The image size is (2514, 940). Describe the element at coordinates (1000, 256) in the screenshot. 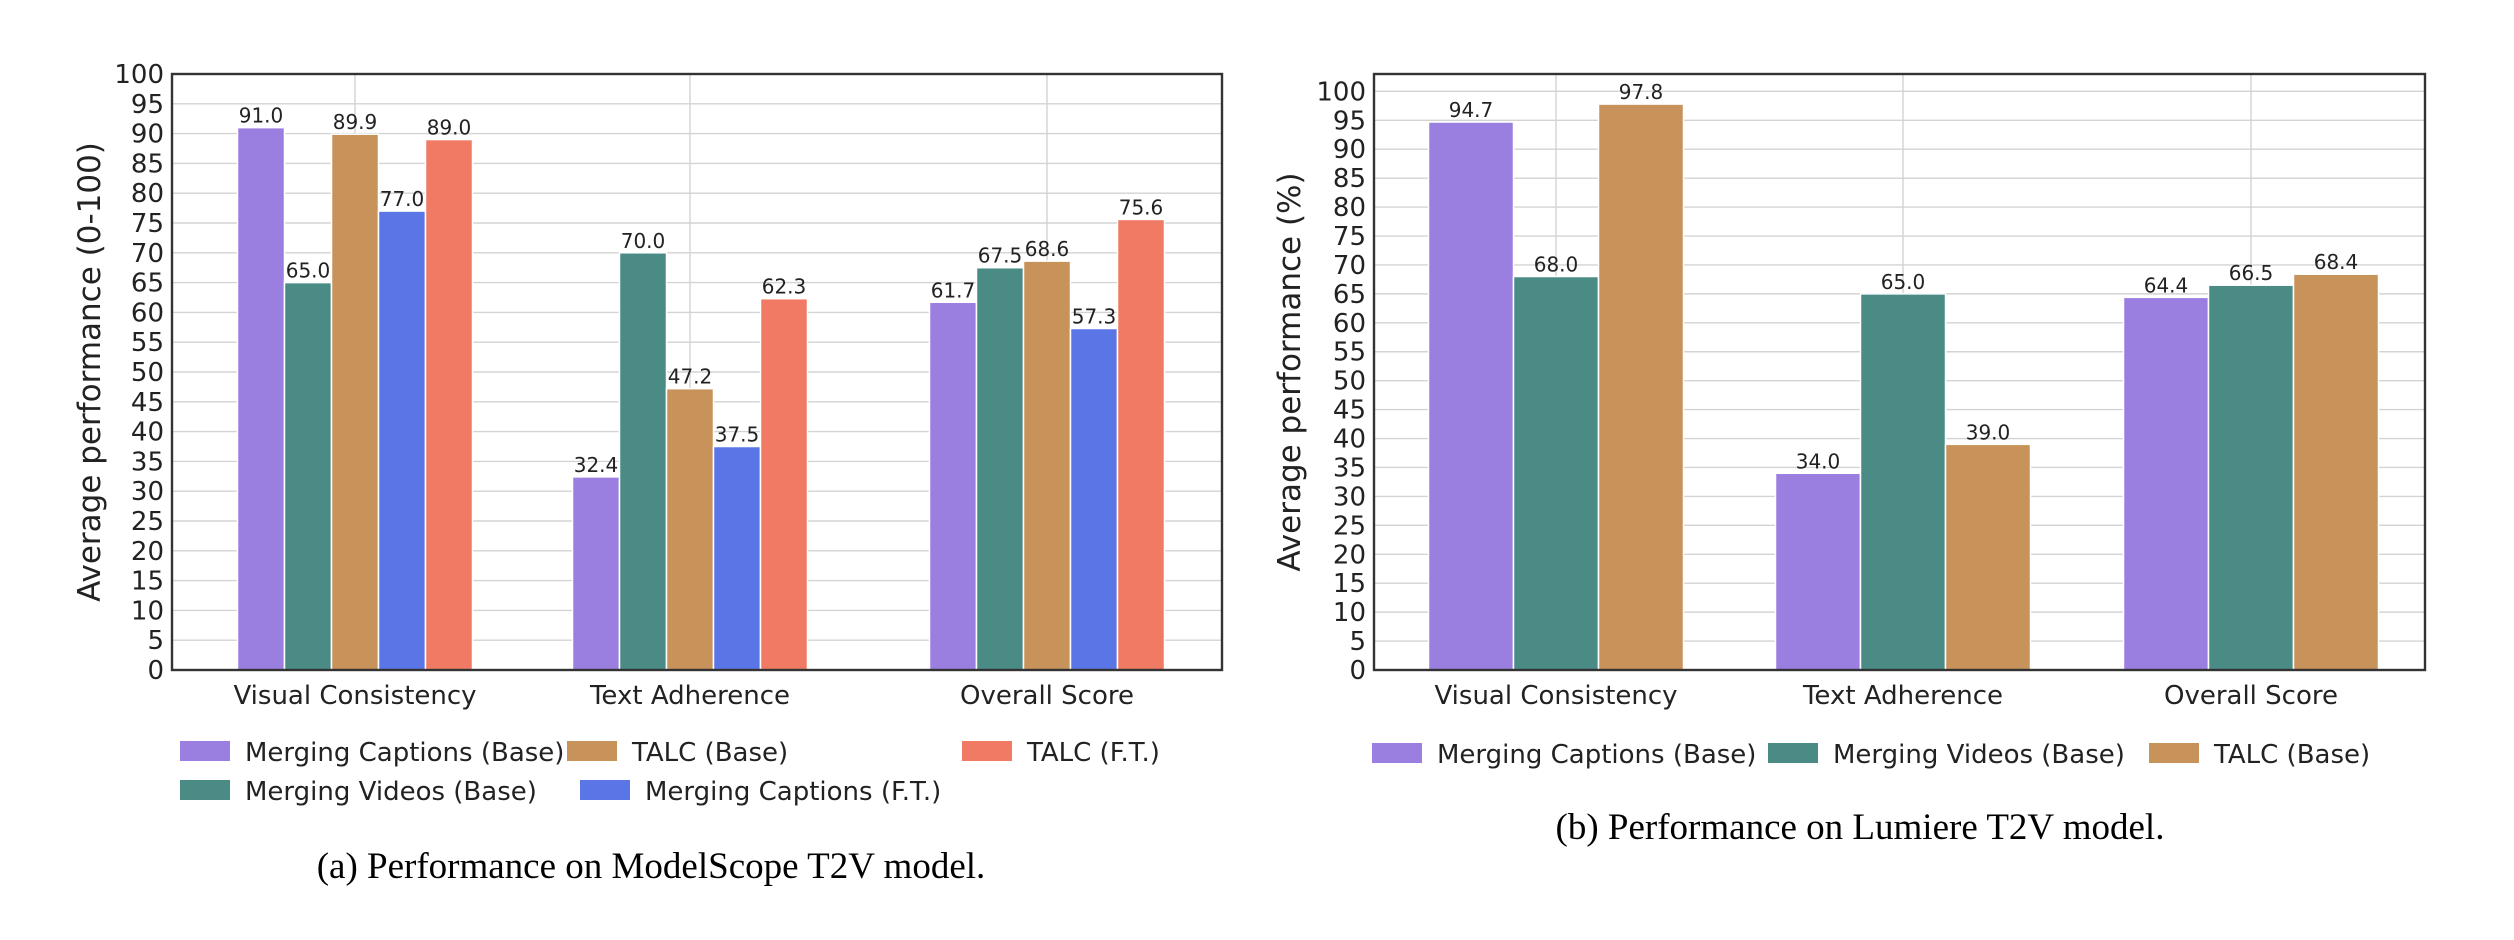

I see `bar-value-label: 67.5` at that location.